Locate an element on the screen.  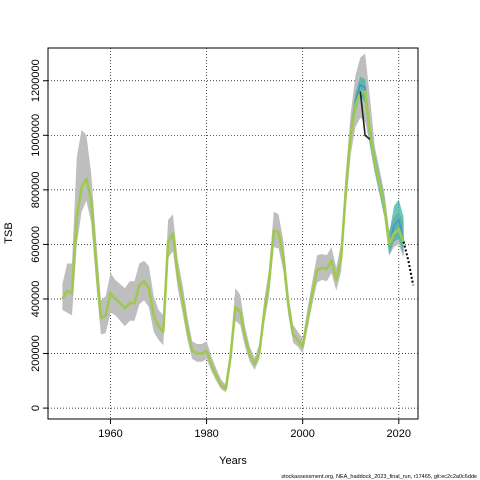
y-tick-label: 1200000 is located at coordinates (36, 80).